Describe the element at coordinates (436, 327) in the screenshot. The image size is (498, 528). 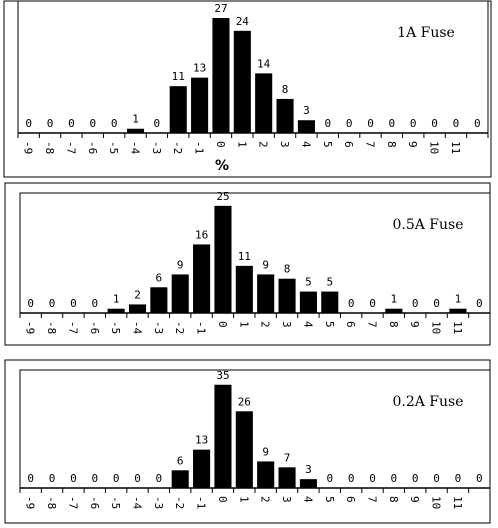
I see `x-tick-label: 10` at that location.